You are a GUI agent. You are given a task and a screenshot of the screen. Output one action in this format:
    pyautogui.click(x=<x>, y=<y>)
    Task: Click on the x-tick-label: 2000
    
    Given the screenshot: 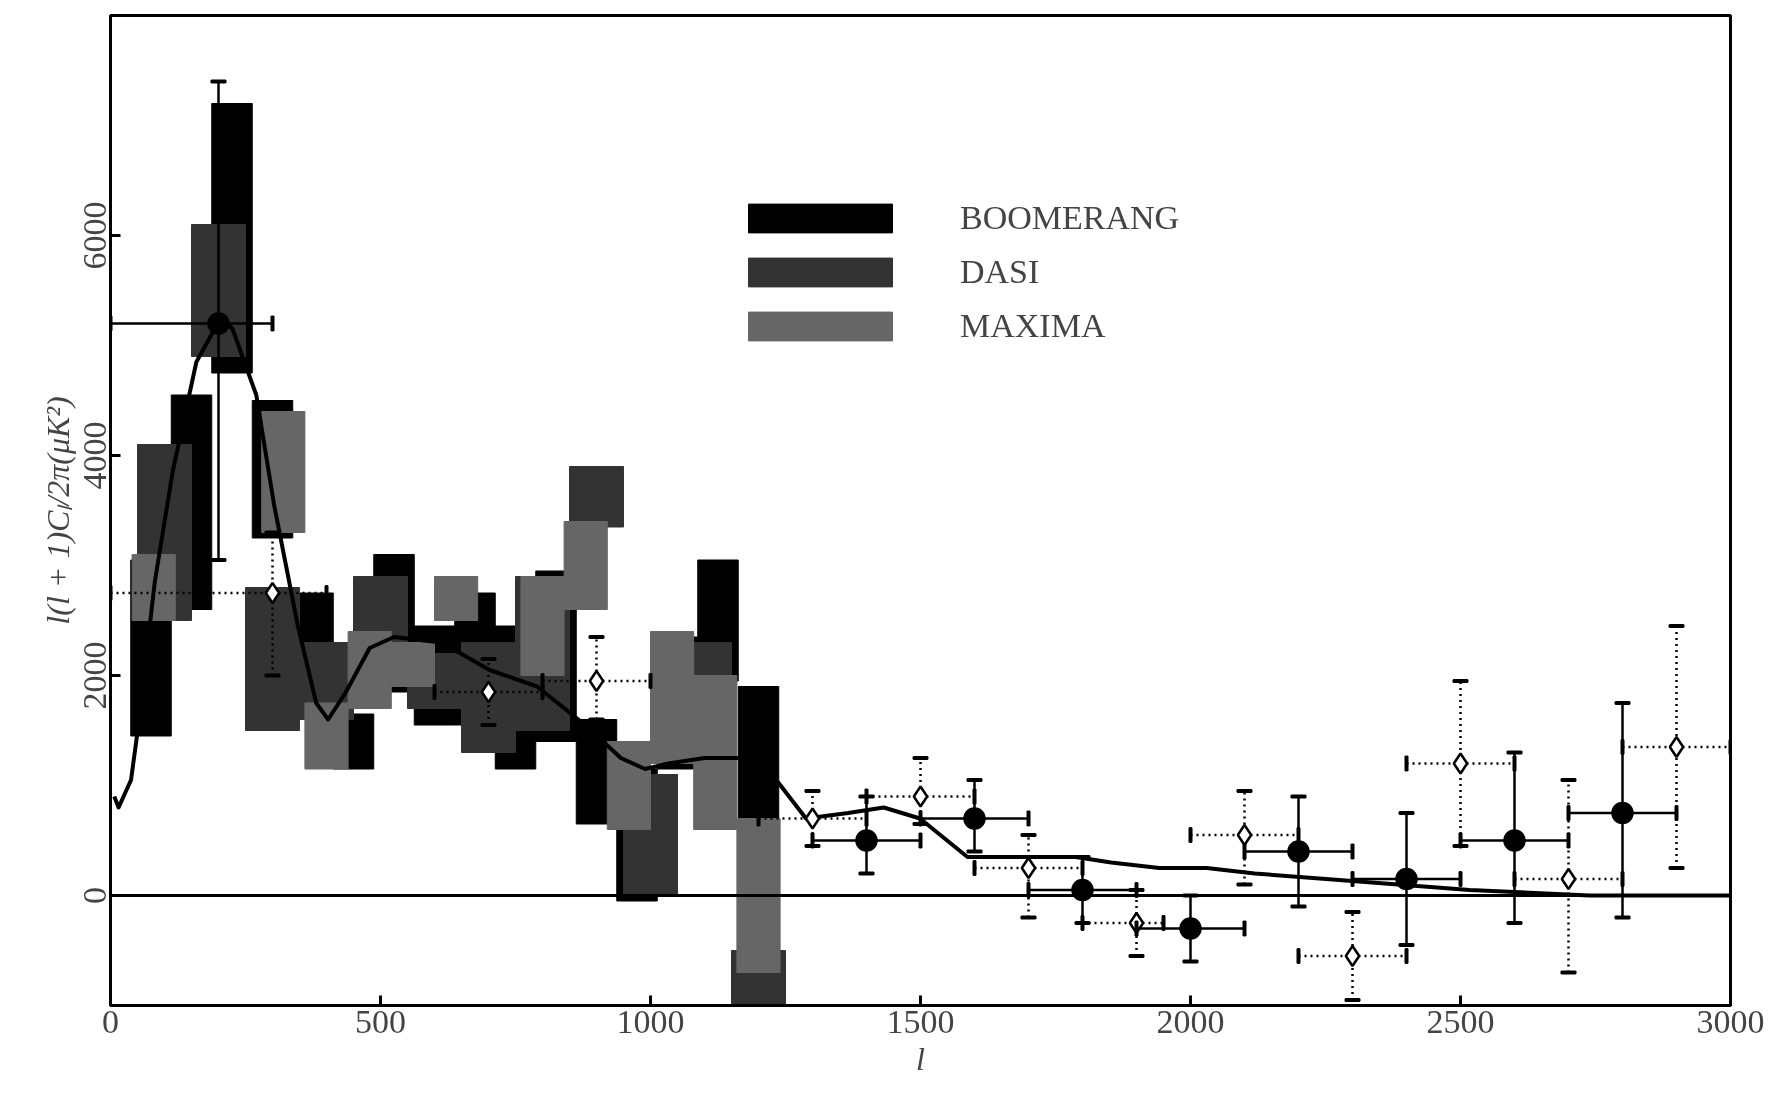 What is the action you would take?
    pyautogui.click(x=1190, y=1021)
    